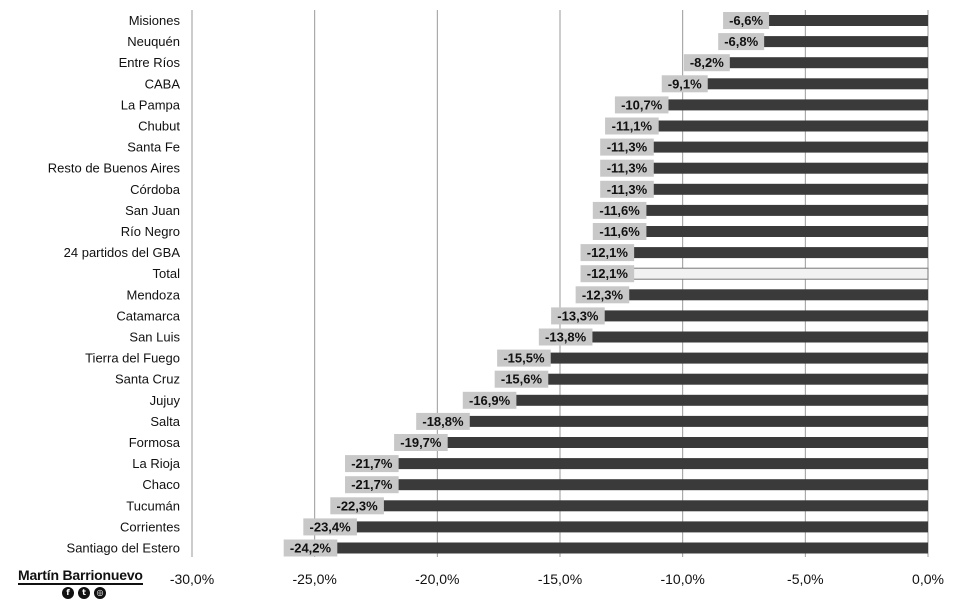 The image size is (980, 609). Describe the element at coordinates (114, 168) in the screenshot. I see `category-label: Resto de Buenos Aires` at that location.